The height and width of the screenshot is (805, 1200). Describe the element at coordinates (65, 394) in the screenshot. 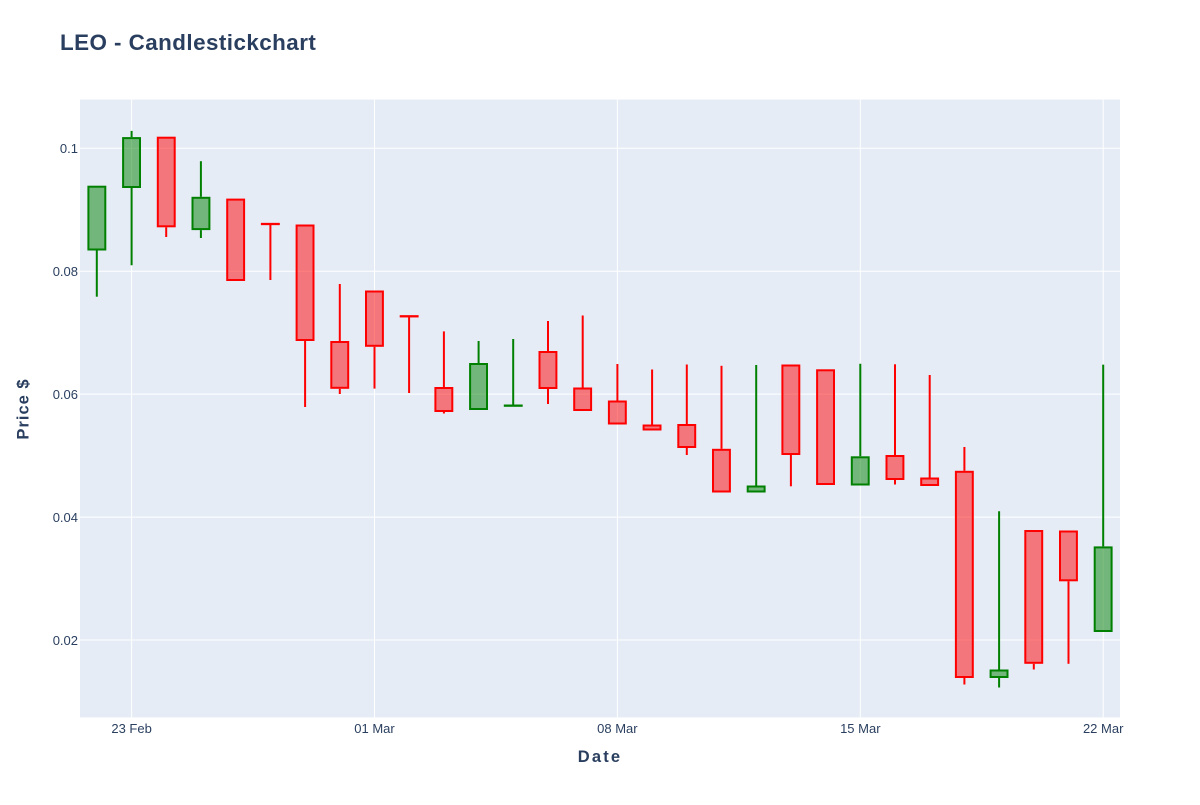

I see `svg-text: 0.06` at that location.